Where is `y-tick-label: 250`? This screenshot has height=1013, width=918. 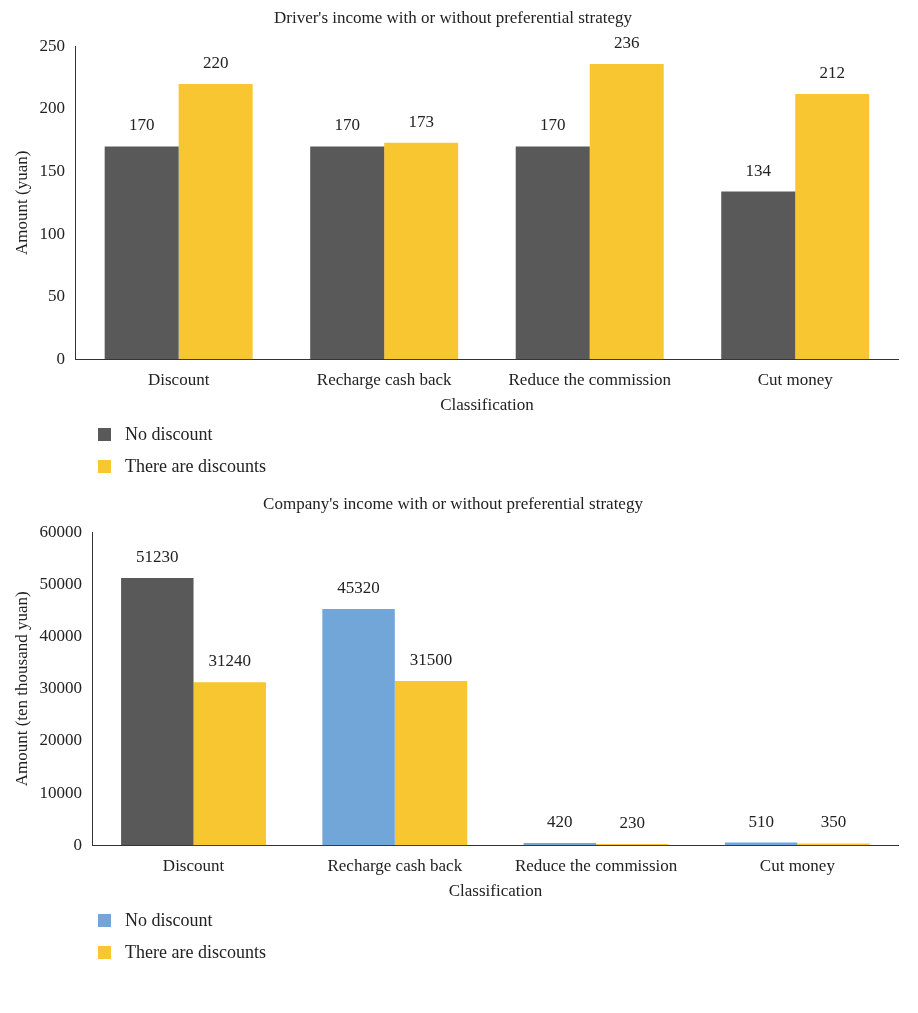 y-tick-label: 250 is located at coordinates (52, 45).